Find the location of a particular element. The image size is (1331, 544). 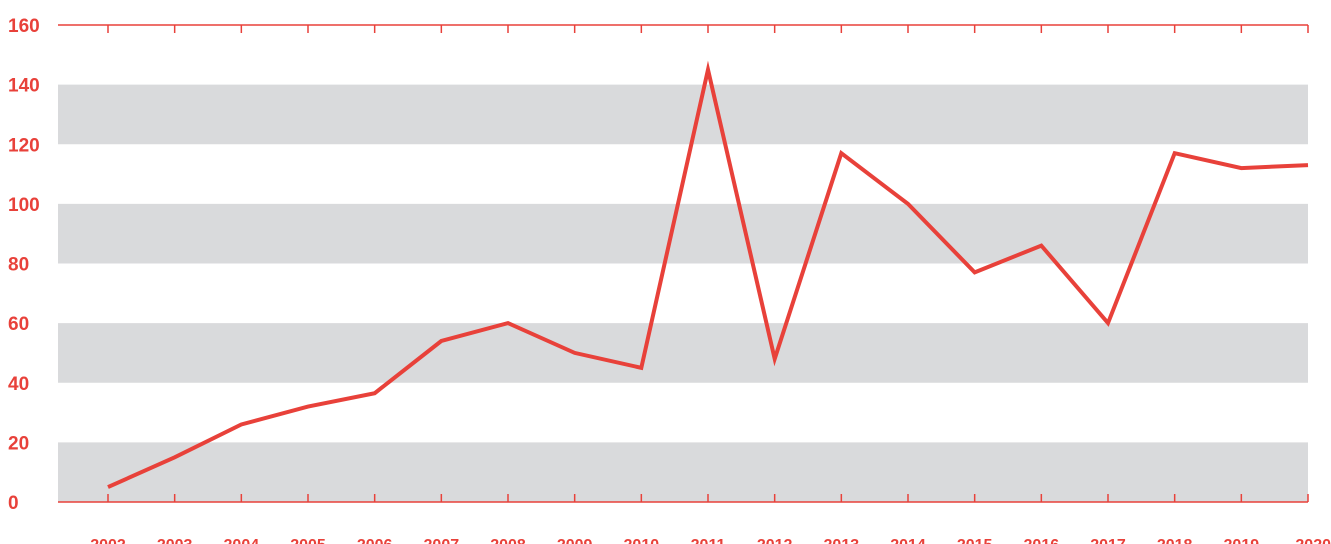

y-tick-label: 140 is located at coordinates (24, 86).